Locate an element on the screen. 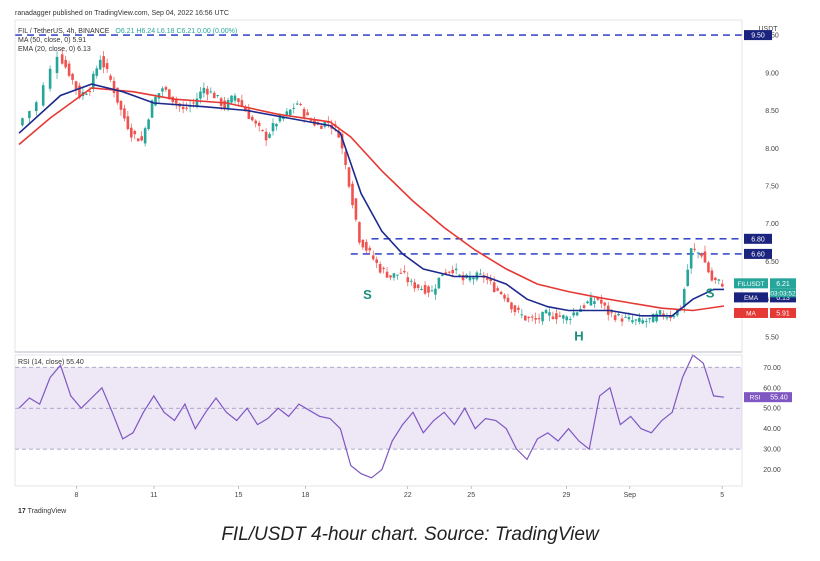 This screenshot has height=561, width=820. price-badge-value-bg is located at coordinates (783, 283).